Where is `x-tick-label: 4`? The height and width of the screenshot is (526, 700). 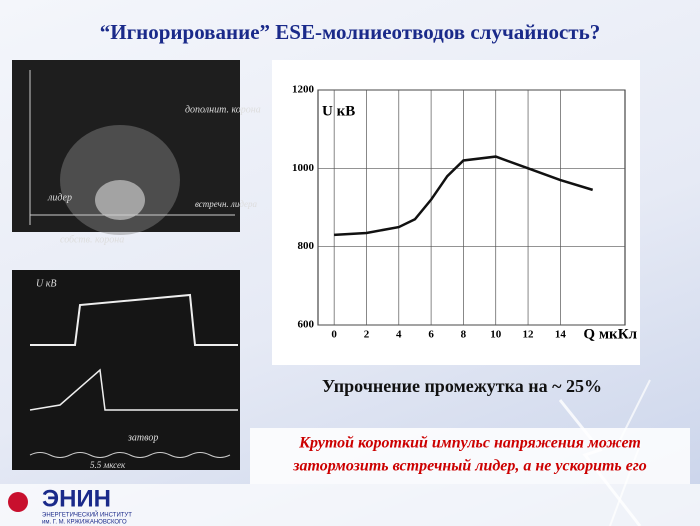
x-tick-label: 4 is located at coordinates (399, 335).